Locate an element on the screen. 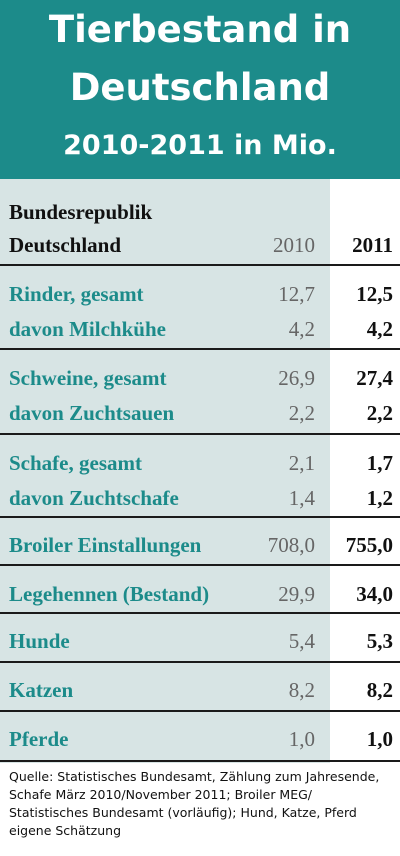 The image size is (400, 856). table-row-hunde: Hunde 5,4 5,3 is located at coordinates (200, 641).